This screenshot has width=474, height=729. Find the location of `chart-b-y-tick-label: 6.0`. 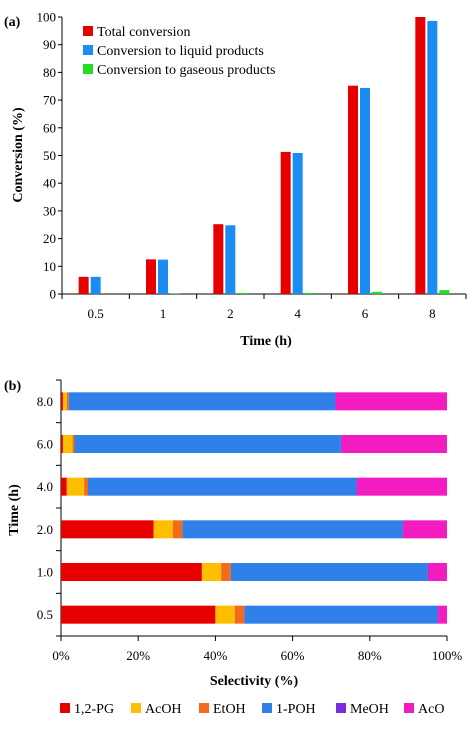

chart-b-y-tick-label: 6.0 is located at coordinates (45, 444).